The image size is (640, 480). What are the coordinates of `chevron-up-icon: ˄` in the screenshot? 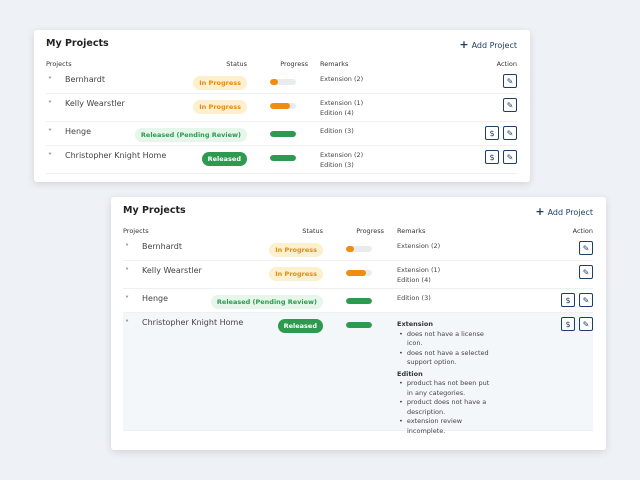 It's located at (127, 323).